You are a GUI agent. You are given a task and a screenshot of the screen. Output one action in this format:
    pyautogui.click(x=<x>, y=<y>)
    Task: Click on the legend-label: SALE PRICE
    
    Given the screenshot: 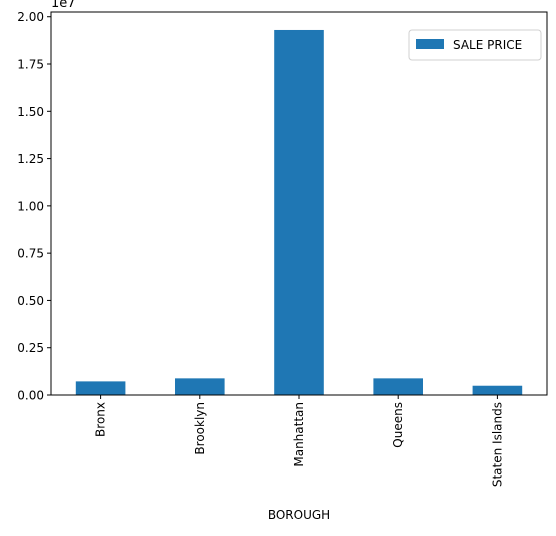 What is the action you would take?
    pyautogui.click(x=487, y=45)
    